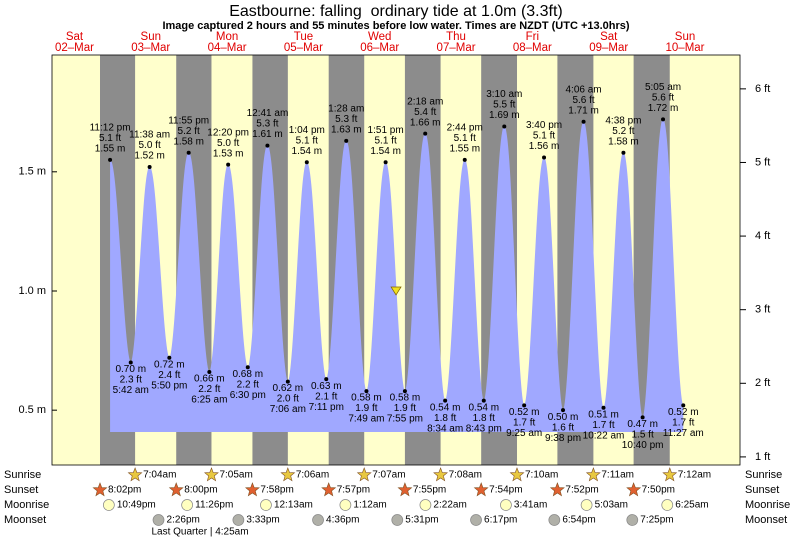  What do you see at coordinates (604, 435) in the screenshot?
I see `tide-label: 10:22 am` at bounding box center [604, 435].